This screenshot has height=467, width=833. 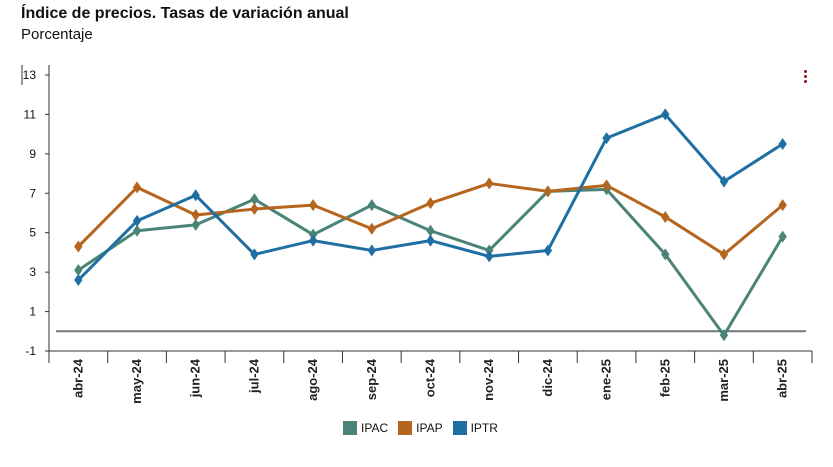 I want to click on x-tick-label: jun-24, so click(x=195, y=378).